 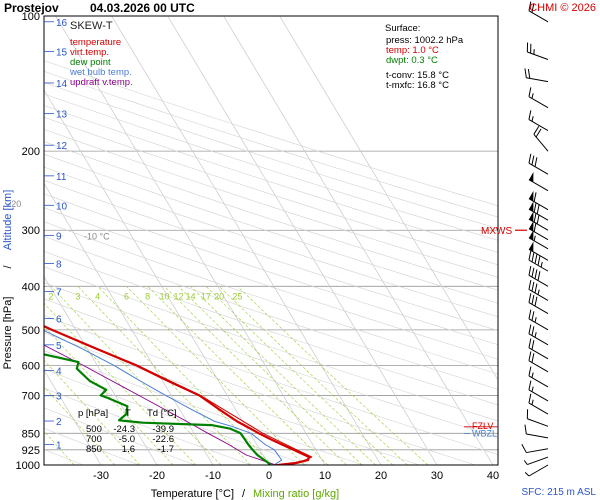 I want to click on temperature-tick-label: -30, so click(x=101, y=476).